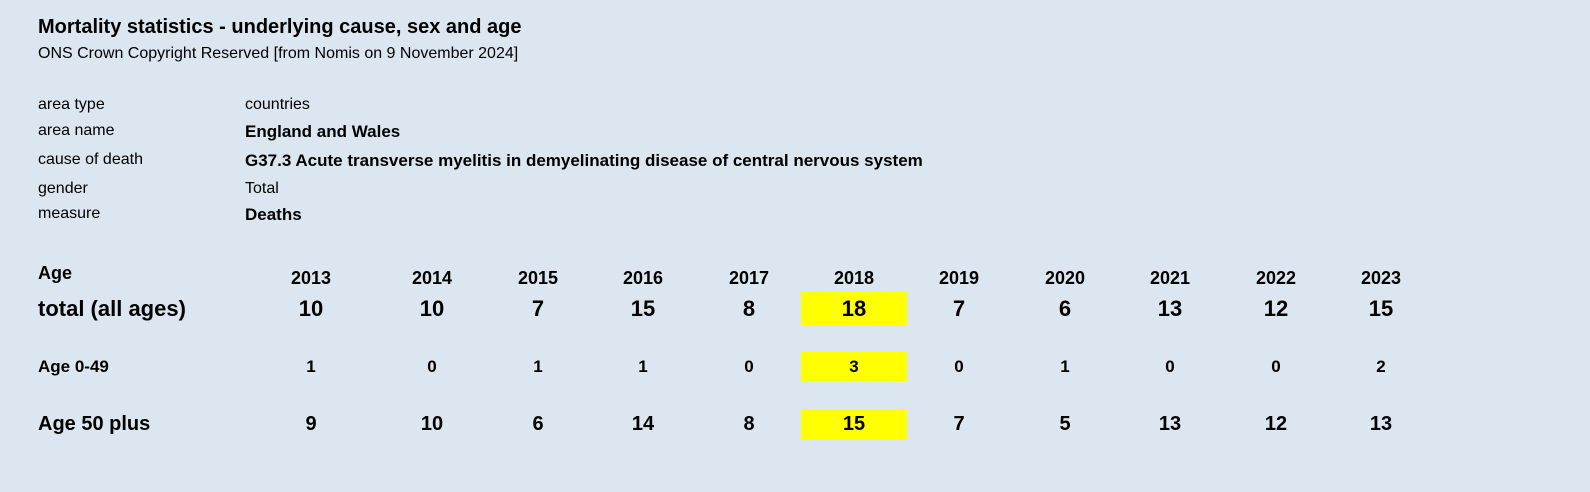 The width and height of the screenshot is (1590, 492). Describe the element at coordinates (538, 366) in the screenshot. I see `row-age-0-49-cell-2015: 1` at that location.